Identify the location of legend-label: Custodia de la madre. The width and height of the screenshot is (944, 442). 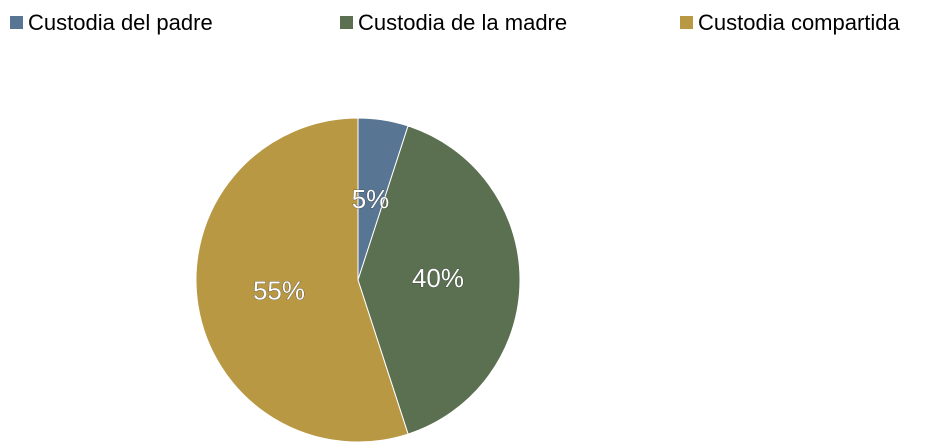
(462, 22).